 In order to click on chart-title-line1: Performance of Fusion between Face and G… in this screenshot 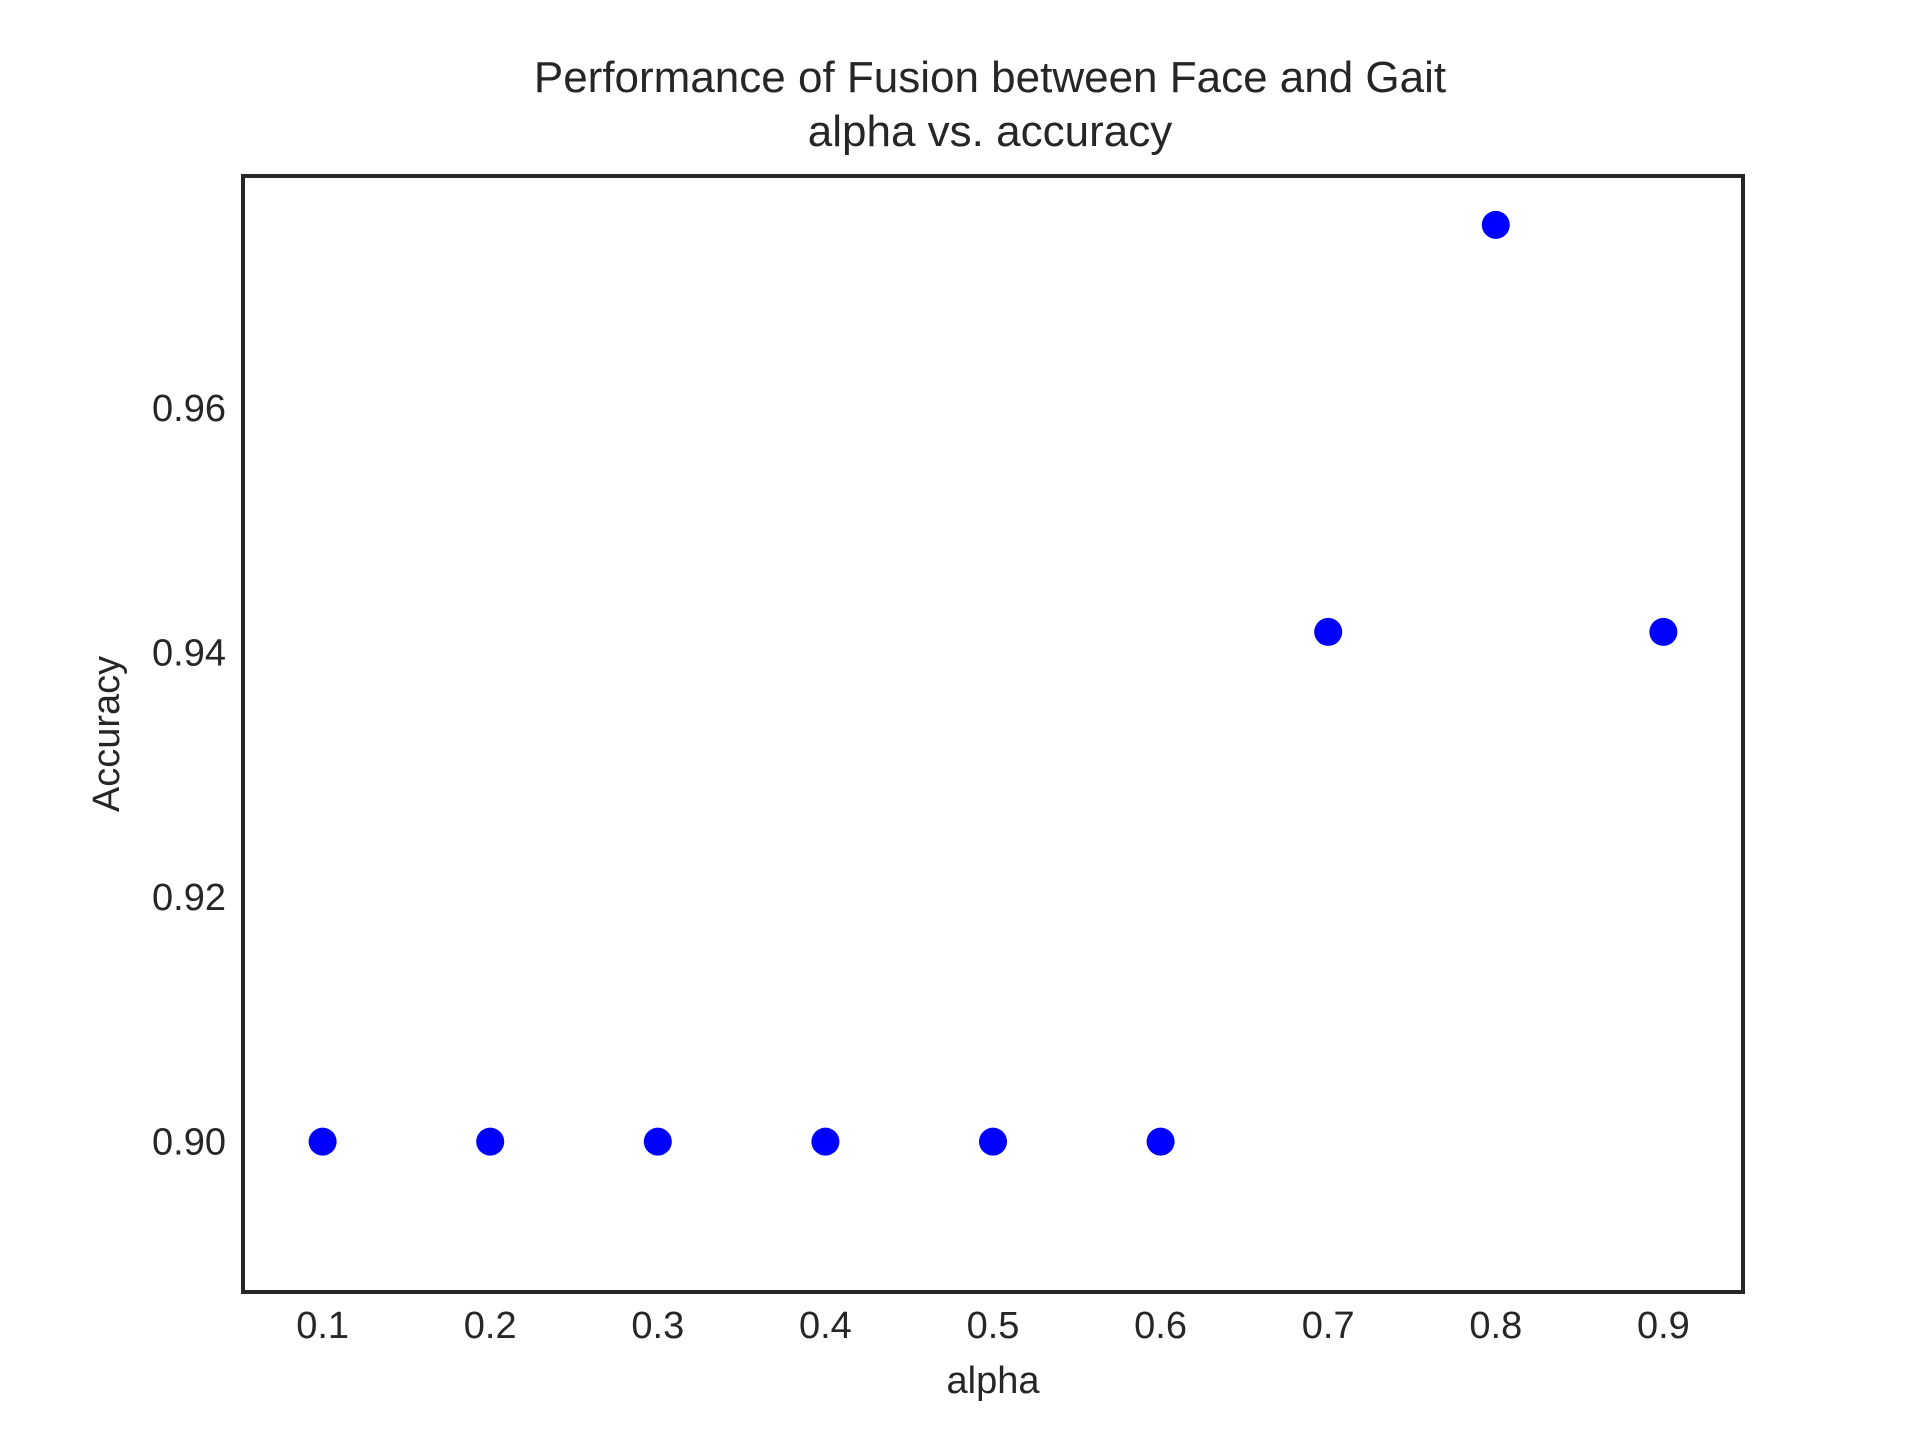, I will do `click(990, 77)`.